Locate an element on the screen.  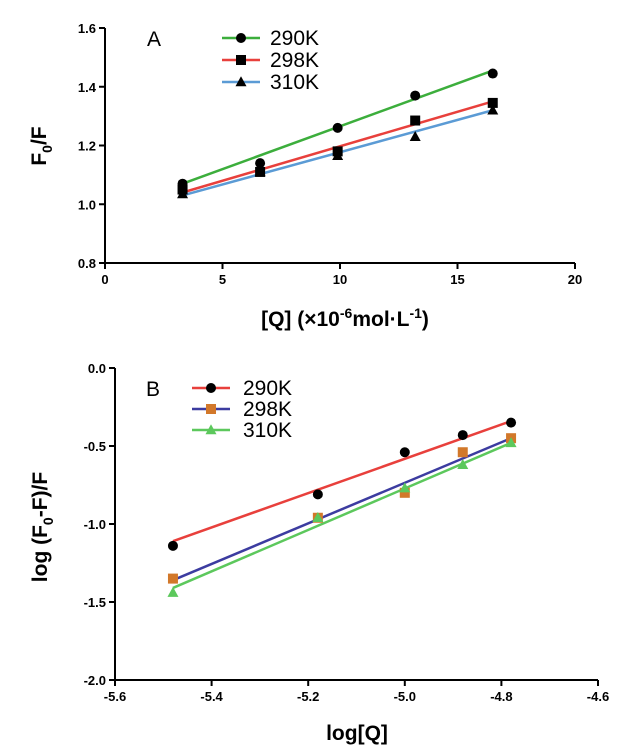
panel-b-y-tick-label: -1.0 is located at coordinates (95, 524).